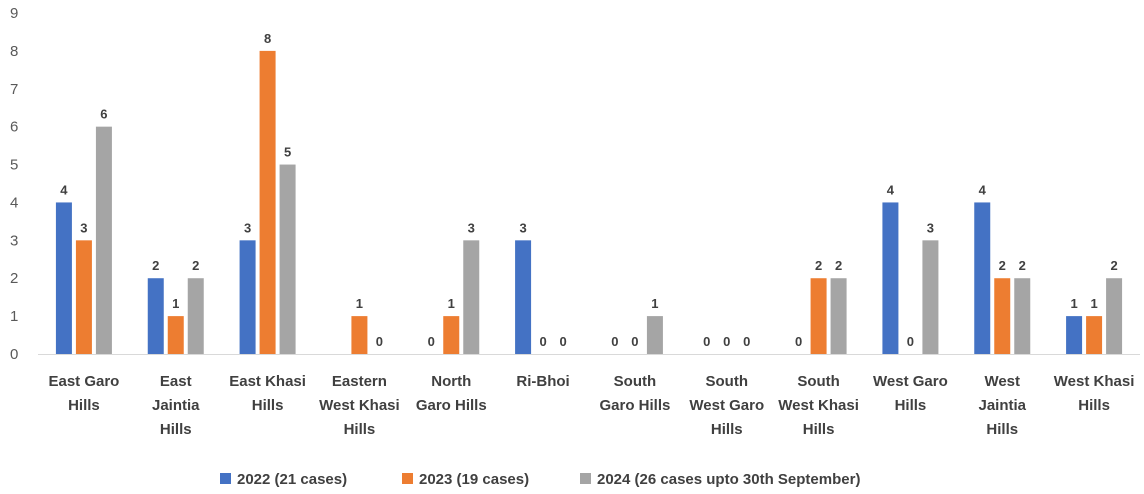  I want to click on y-tick-label: 3, so click(14, 240).